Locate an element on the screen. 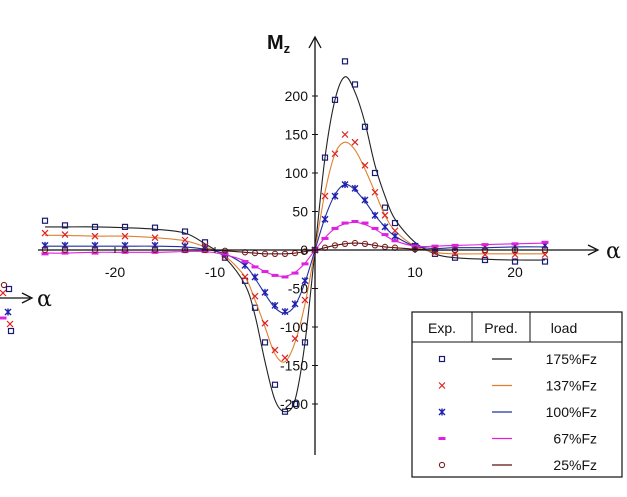 This screenshot has height=497, width=627. y-tick-label: 200 is located at coordinates (297, 96).